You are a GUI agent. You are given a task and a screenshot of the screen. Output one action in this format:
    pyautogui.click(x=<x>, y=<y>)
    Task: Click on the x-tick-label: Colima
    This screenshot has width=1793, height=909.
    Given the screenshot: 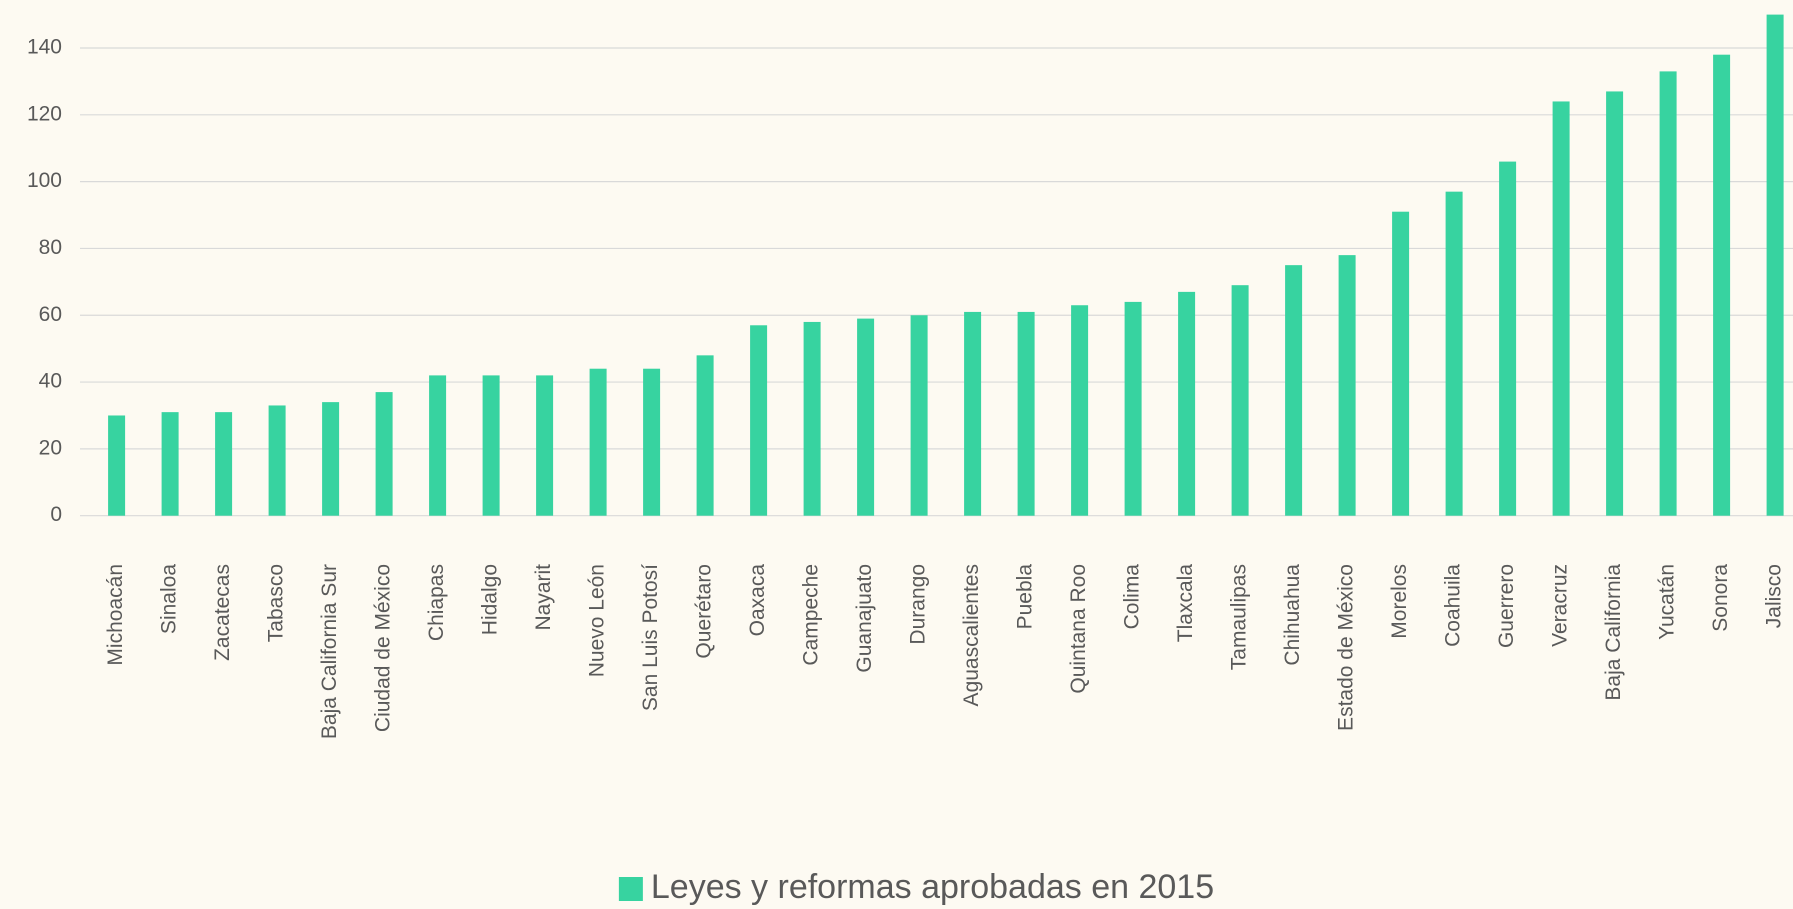 What is the action you would take?
    pyautogui.click(x=1132, y=597)
    